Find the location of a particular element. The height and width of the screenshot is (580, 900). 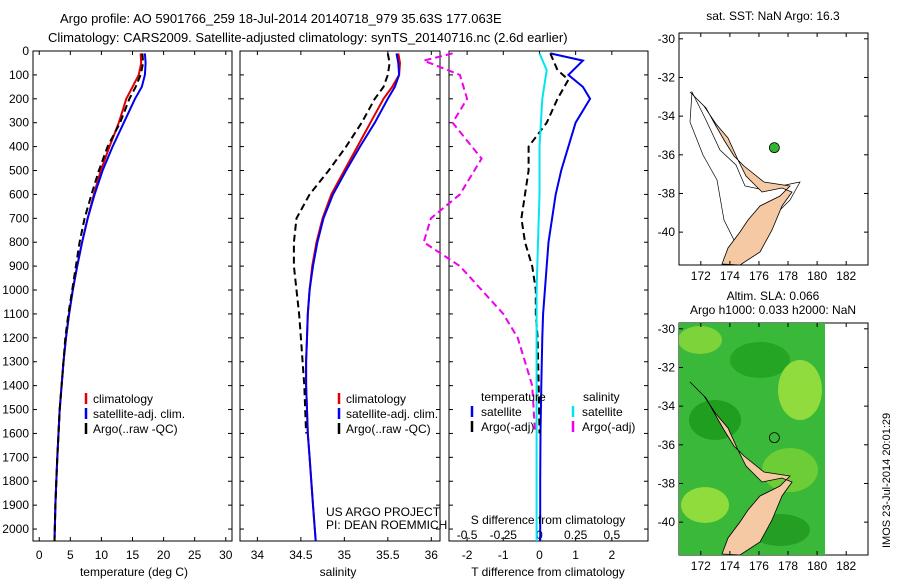

depth-tick-label: 500 is located at coordinates (19, 171).